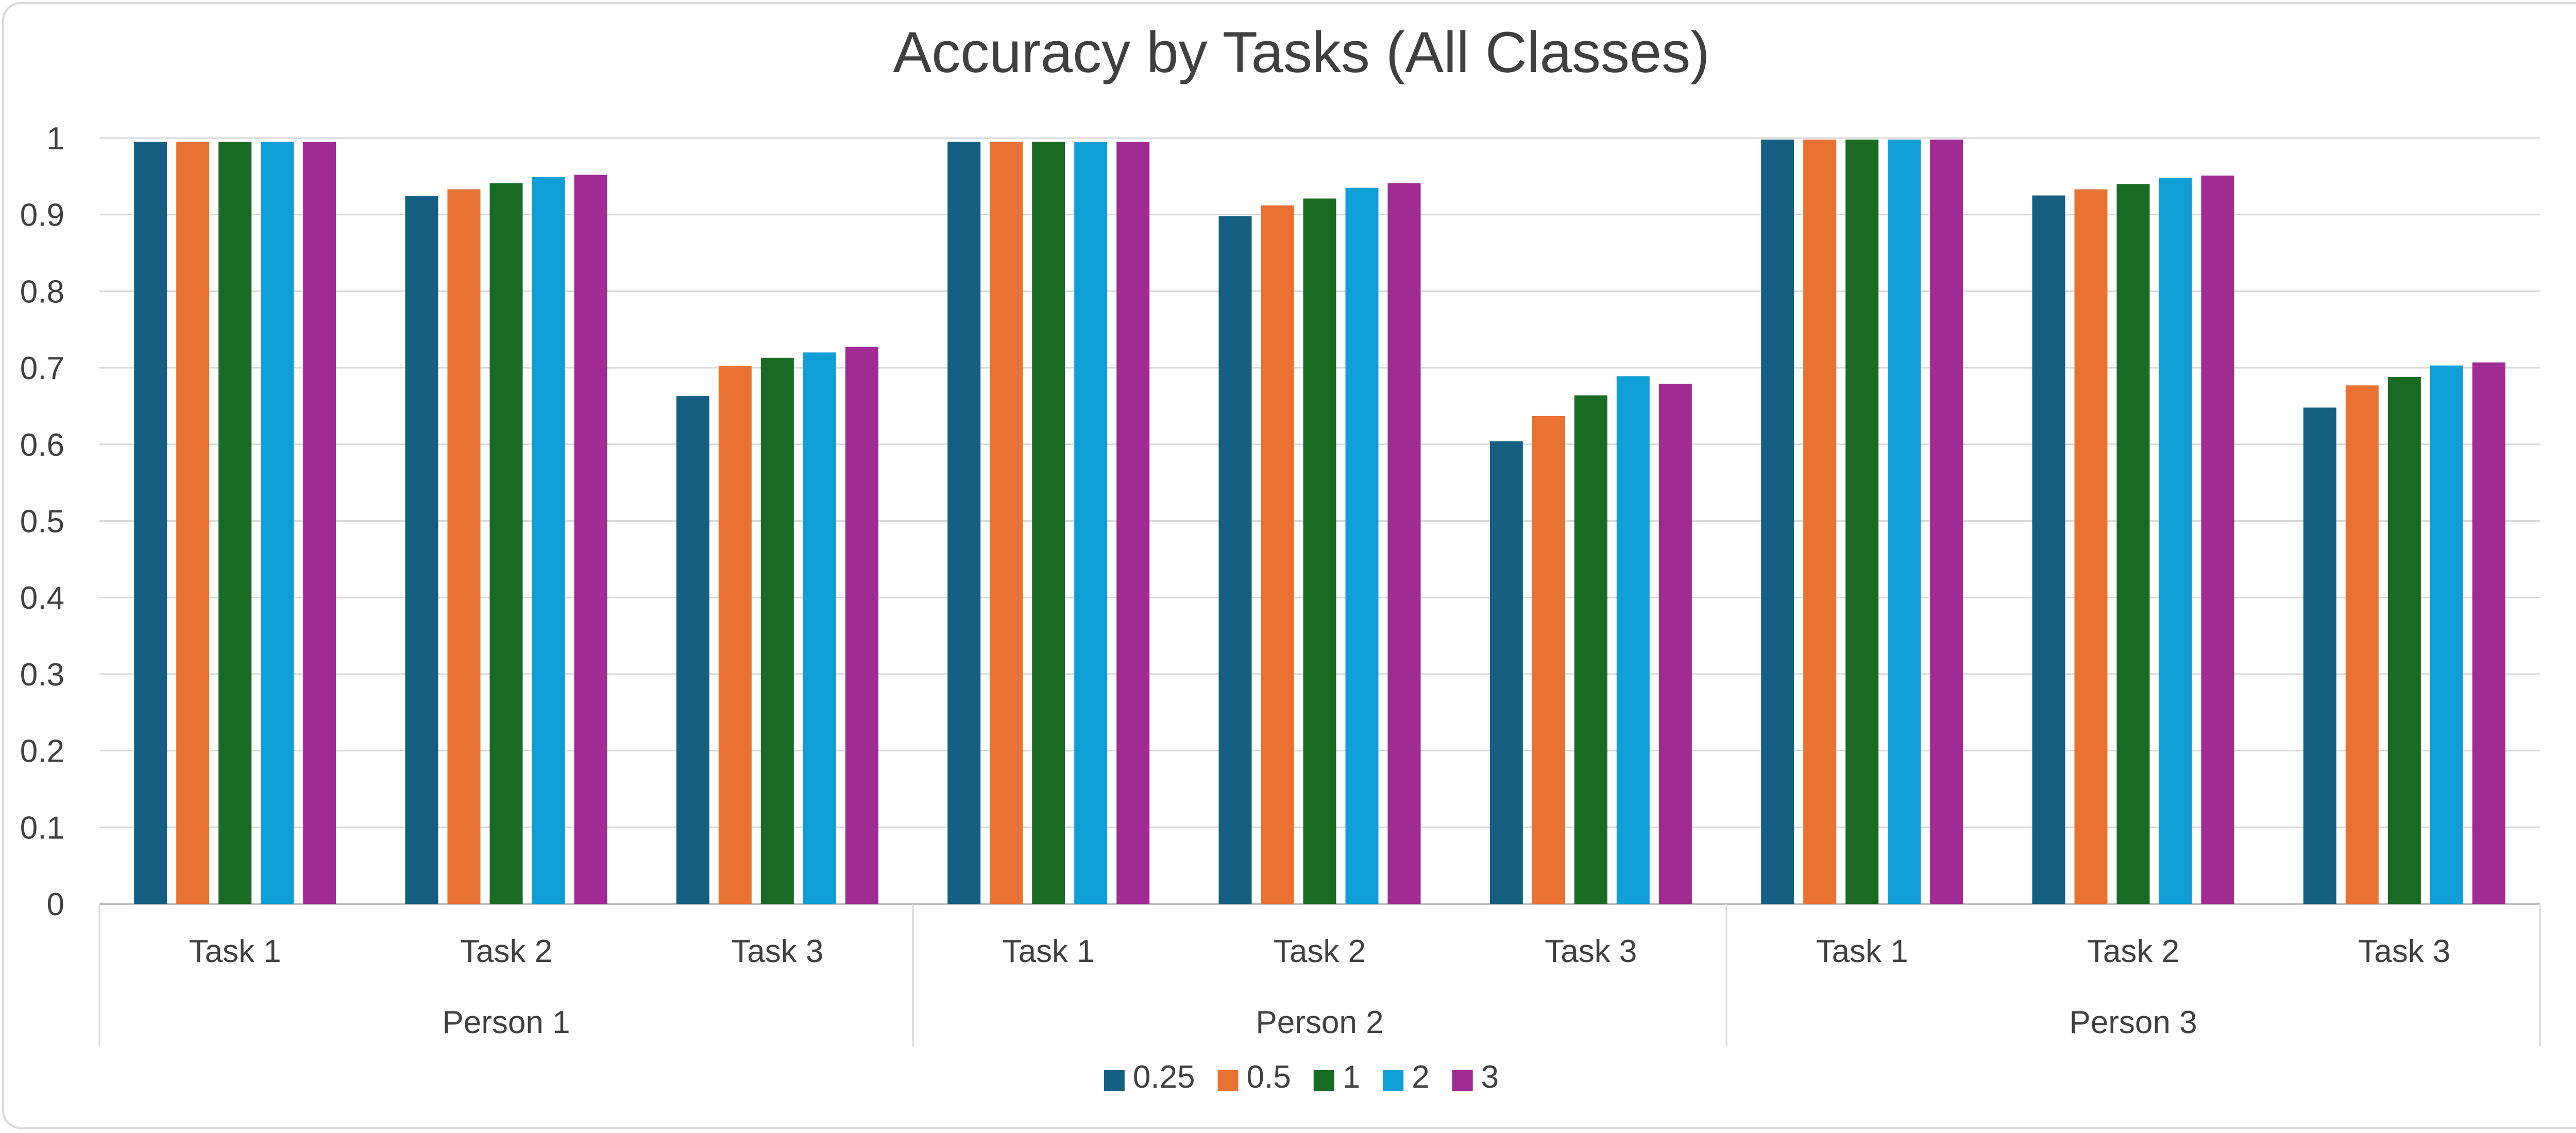  Describe the element at coordinates (506, 1022) in the screenshot. I see `x-group-label: Person 1` at that location.